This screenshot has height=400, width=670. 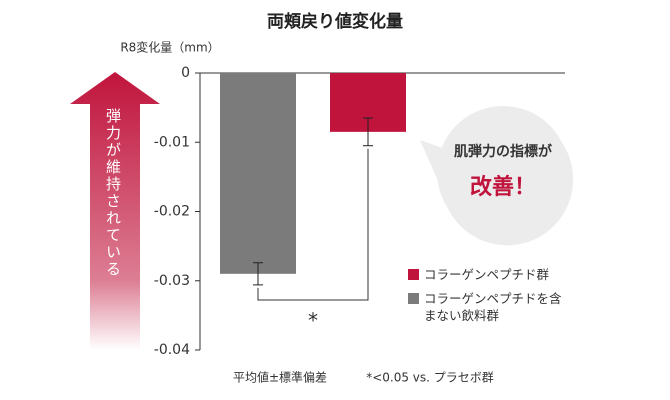 What do you see at coordinates (493, 307) in the screenshot?
I see `legend-label: コラーゲンペプチドを含まない飲料群` at bounding box center [493, 307].